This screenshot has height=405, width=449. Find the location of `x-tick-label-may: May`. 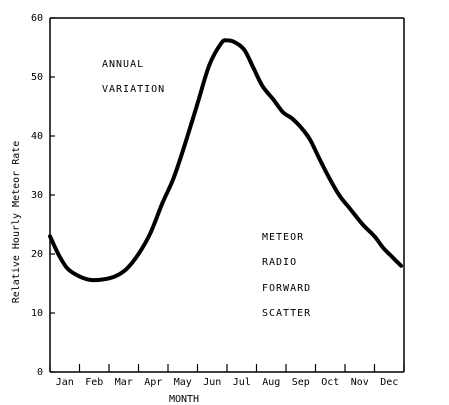

x-tick-label-may: May is located at coordinates (183, 382).